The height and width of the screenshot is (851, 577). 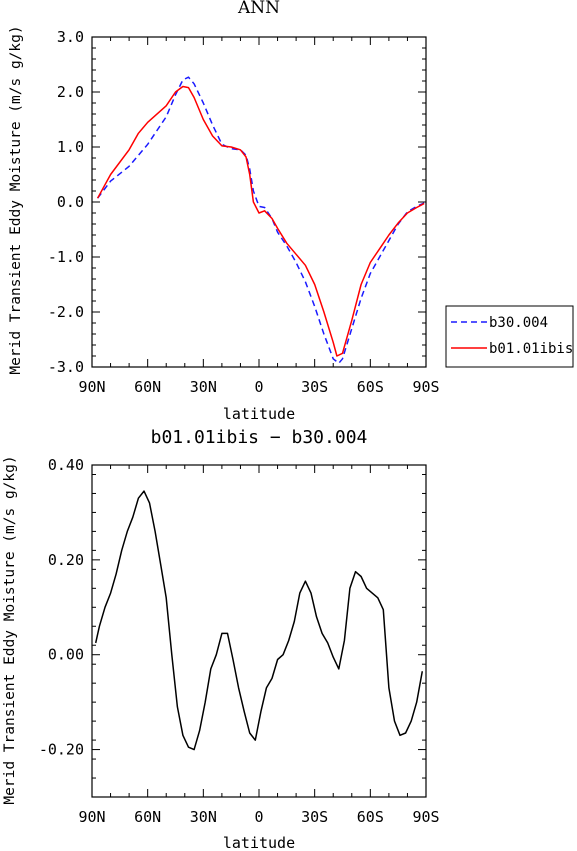 I want to click on y-tick-label: 0.40, so click(x=66, y=465).